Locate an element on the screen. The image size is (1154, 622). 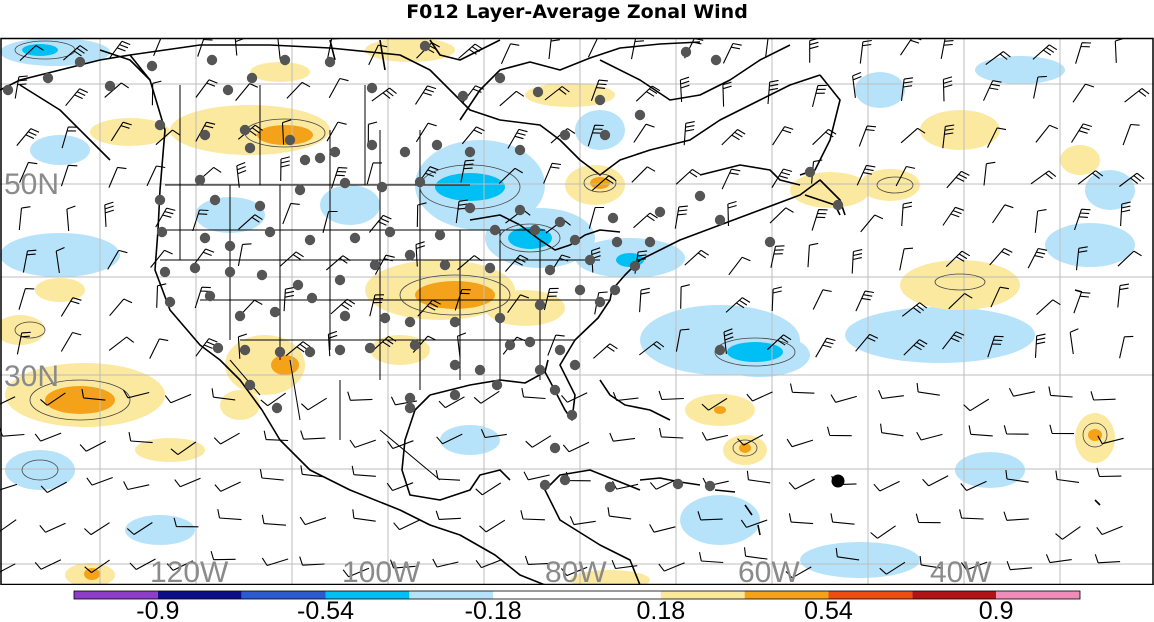
colorbar-tick-label: -0.18 is located at coordinates (493, 609).